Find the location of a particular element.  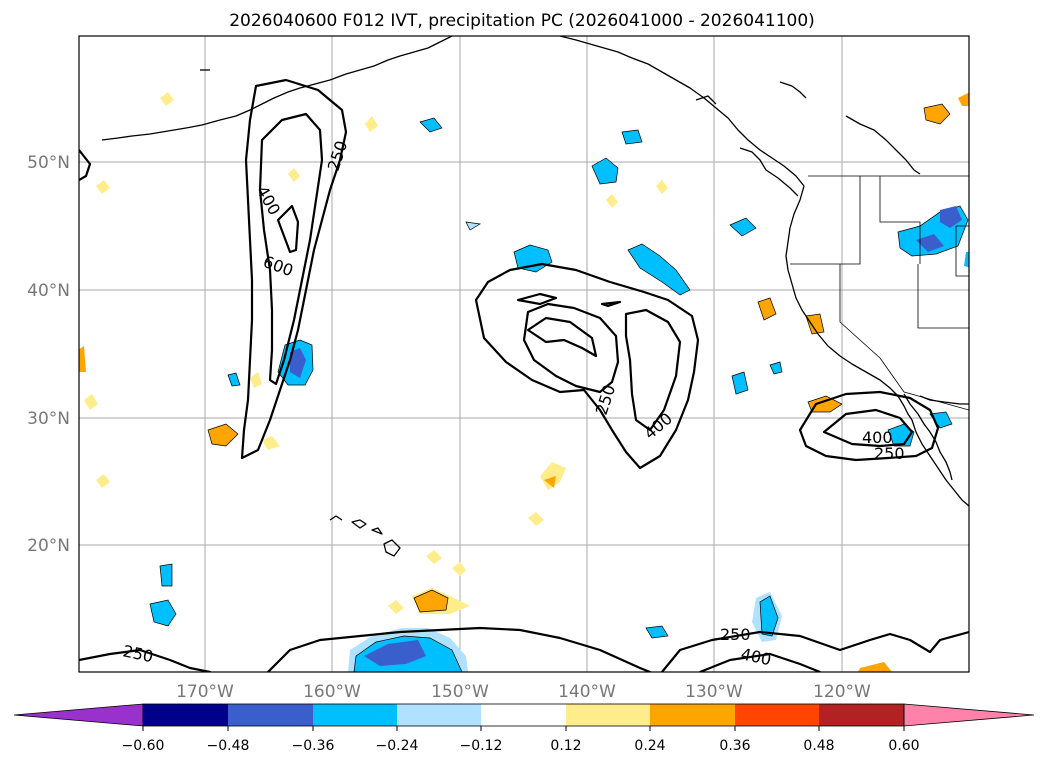

colorbar-tick-label: −0.60 is located at coordinates (143, 746).